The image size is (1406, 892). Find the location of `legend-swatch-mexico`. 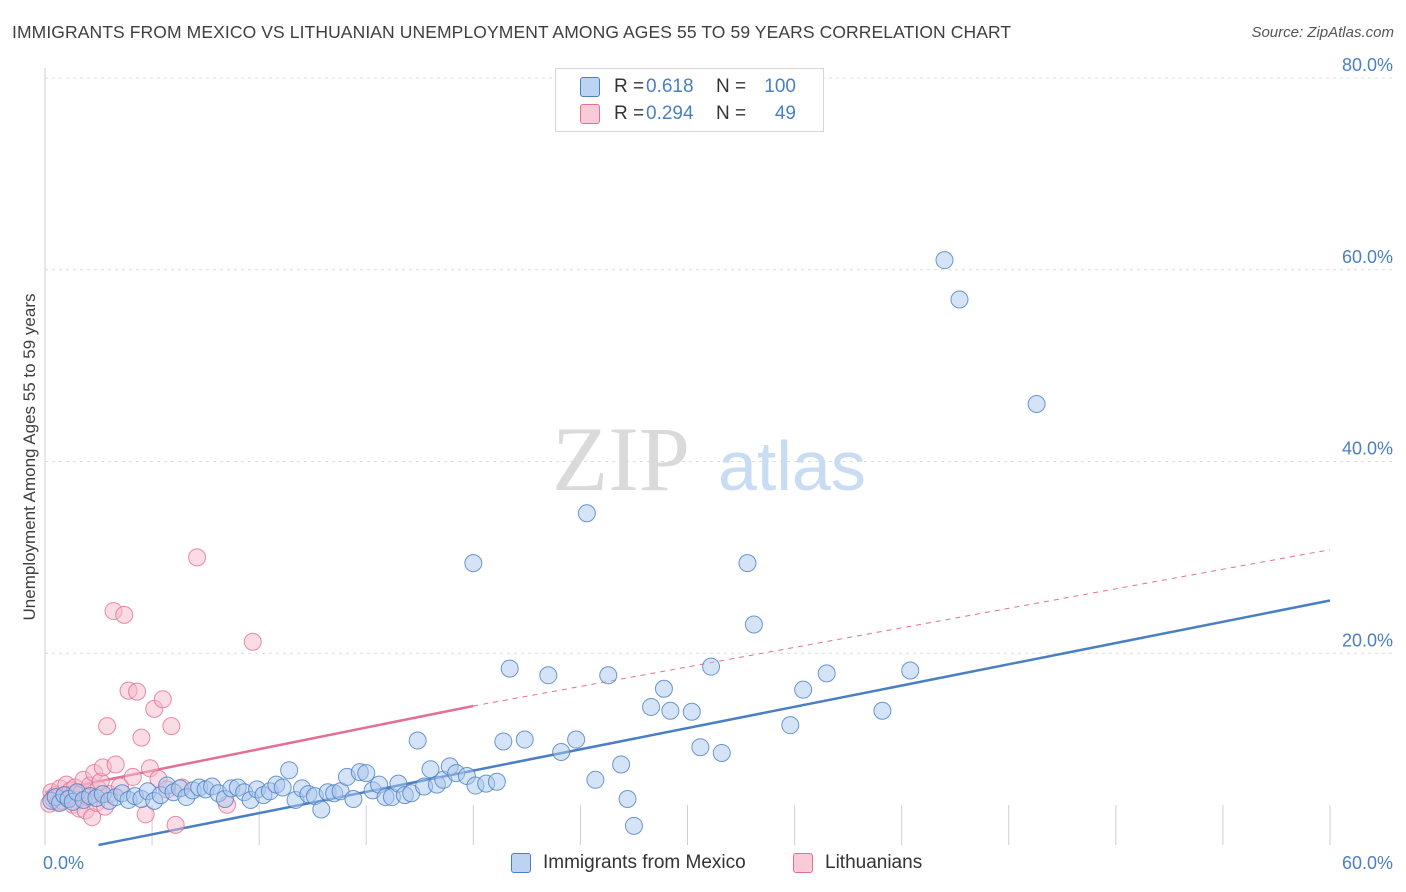

legend-swatch-mexico is located at coordinates (590, 87).